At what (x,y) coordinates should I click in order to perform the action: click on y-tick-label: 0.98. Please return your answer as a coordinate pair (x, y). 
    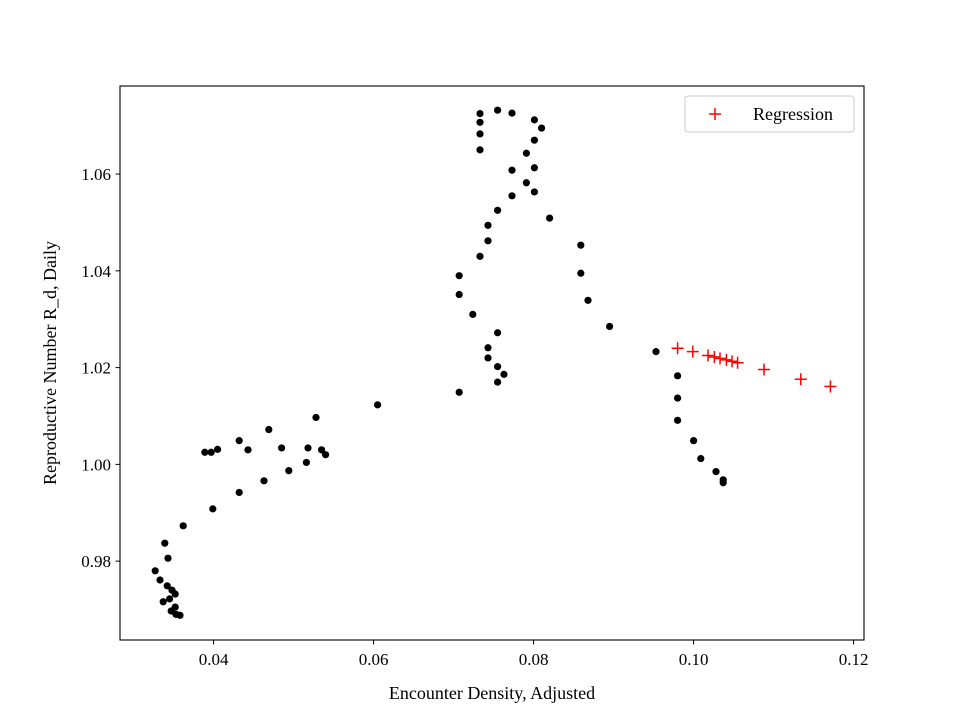
    Looking at the image, I should click on (96, 561).